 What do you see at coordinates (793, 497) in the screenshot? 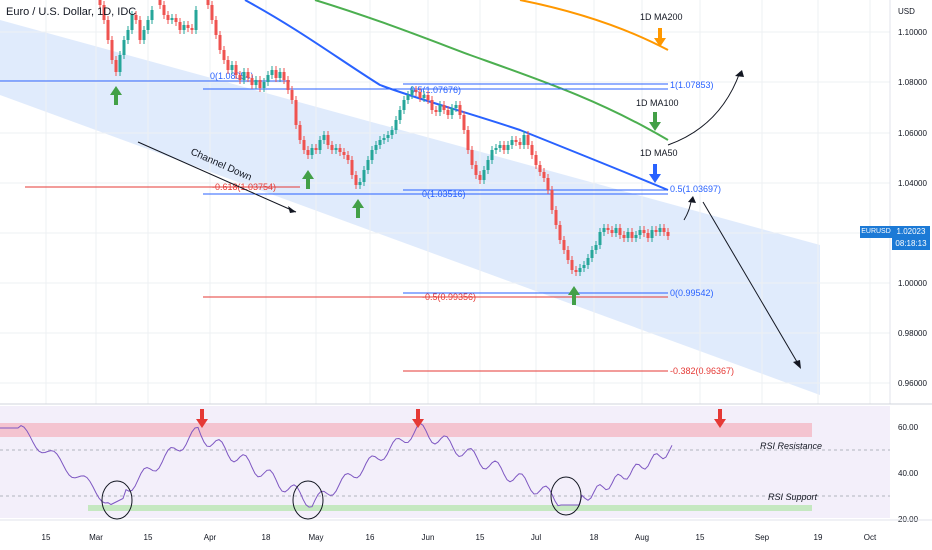
I see `rsi-support-label: RSI Support` at bounding box center [793, 497].